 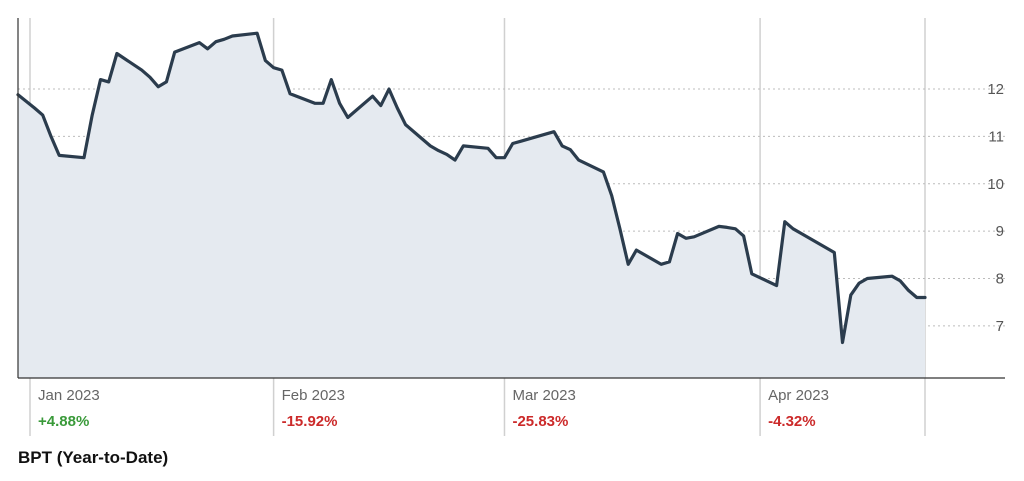 I want to click on month-label: Apr 2023, so click(x=798, y=395).